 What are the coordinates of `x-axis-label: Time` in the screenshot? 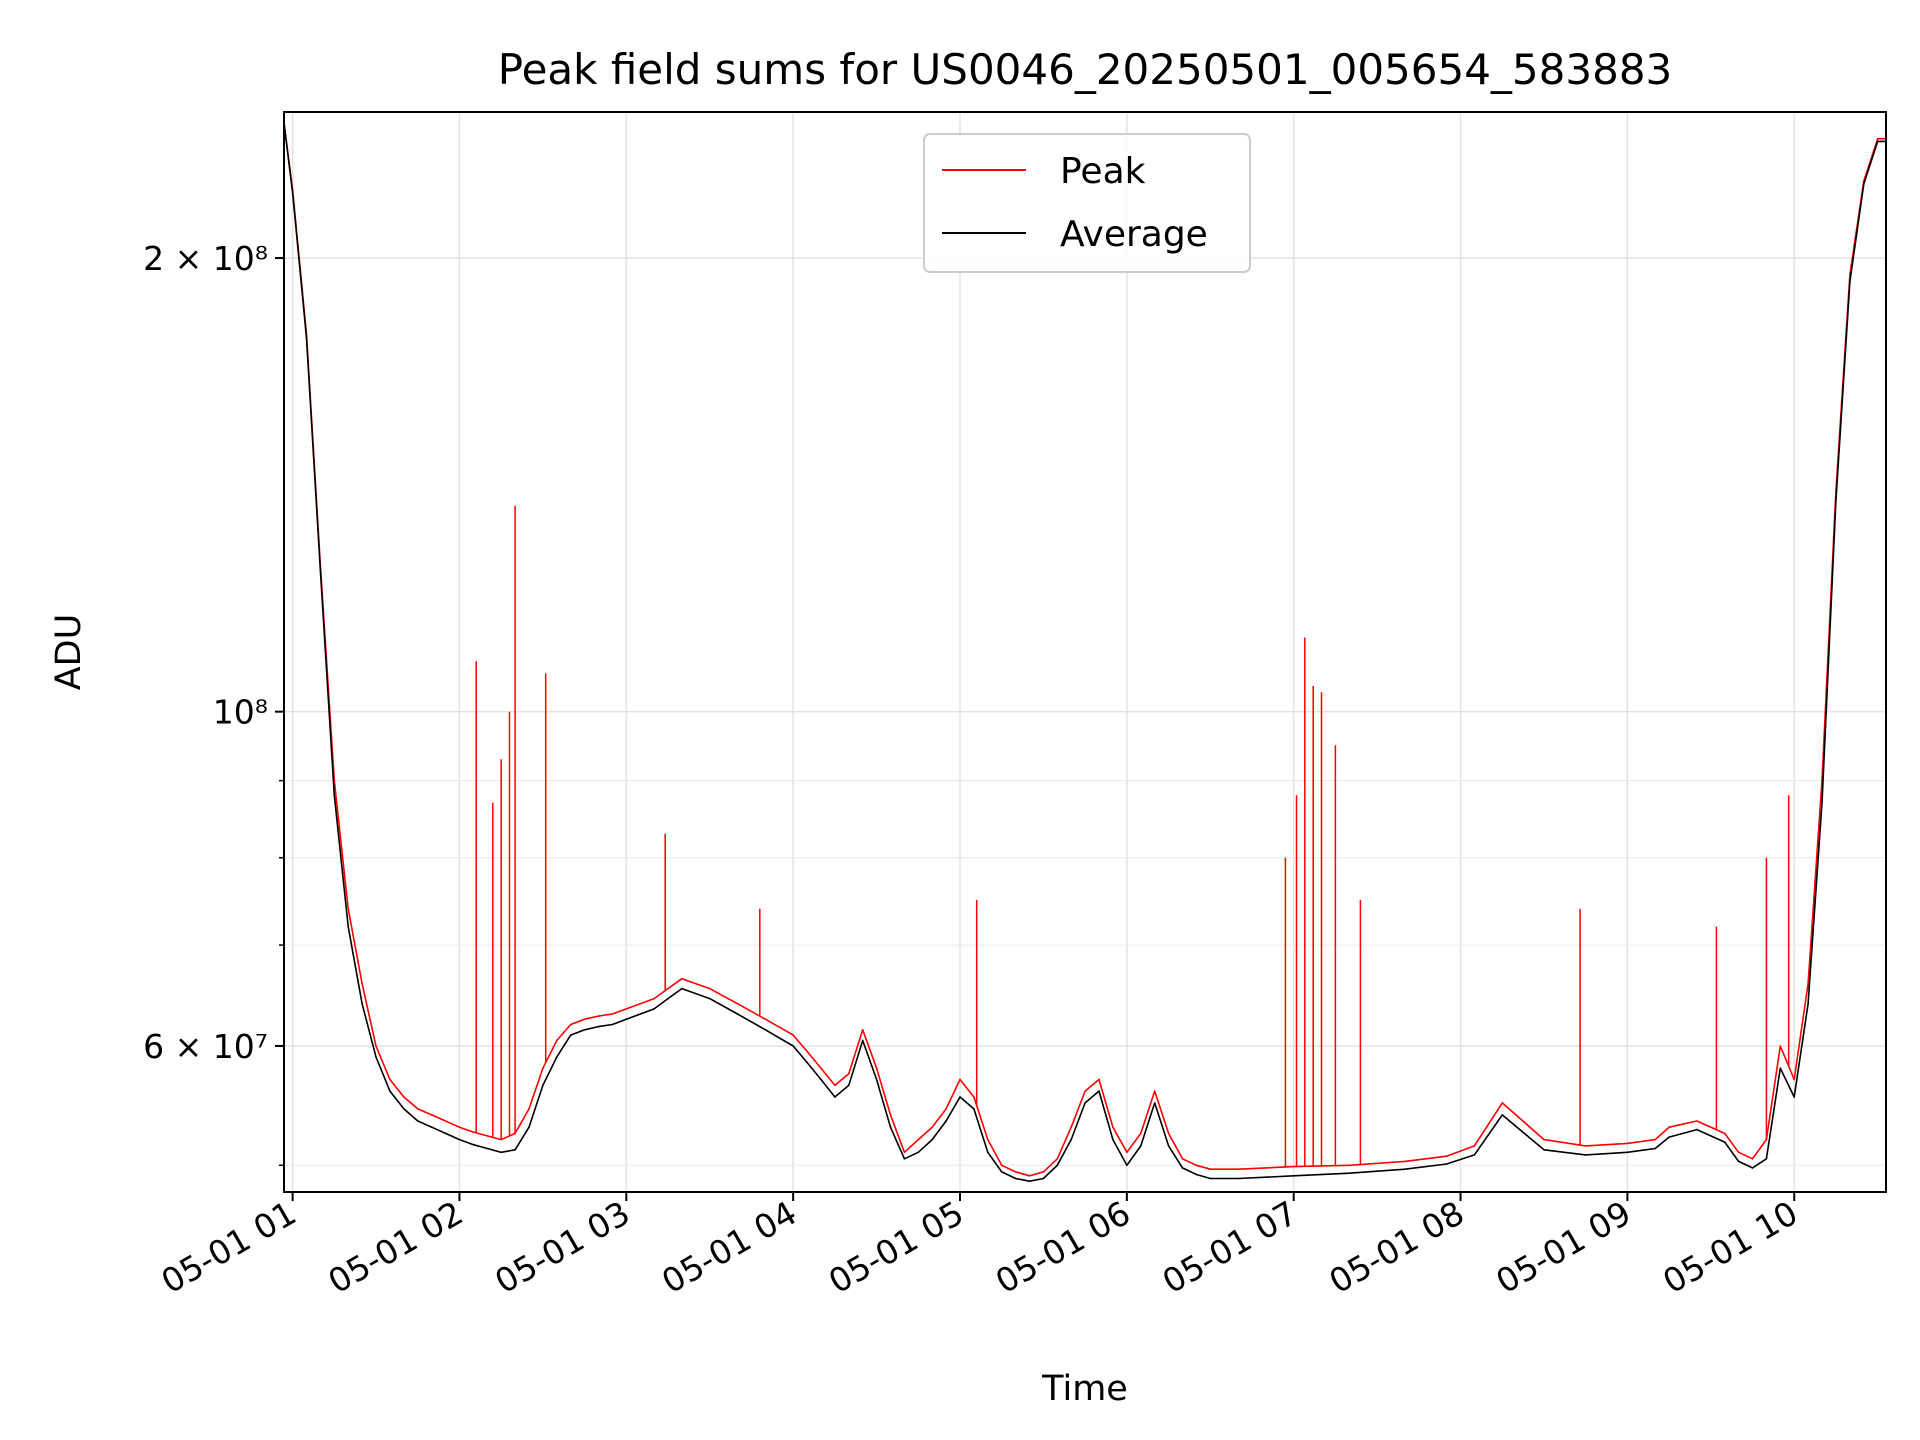 It's located at (1084, 1389).